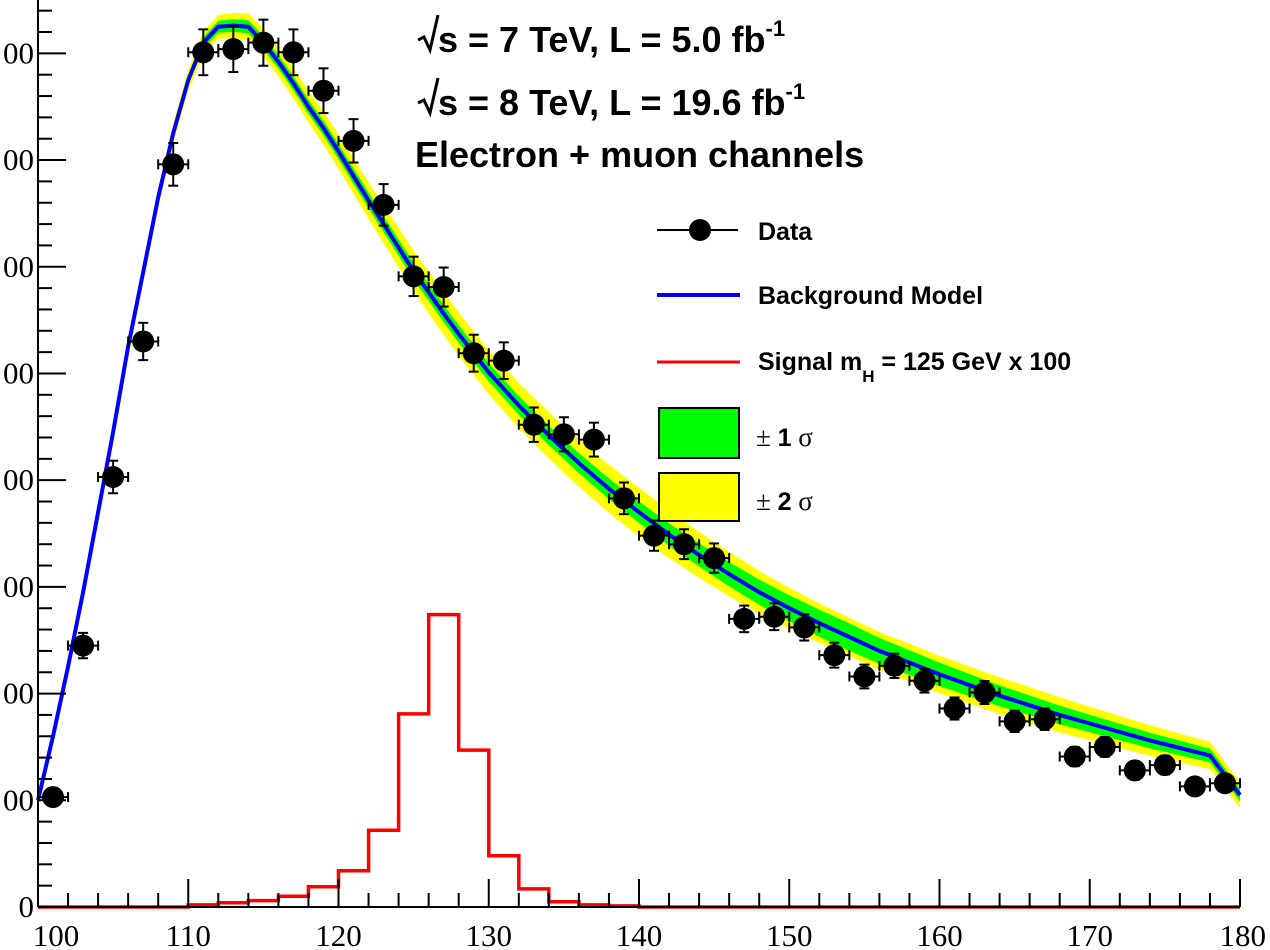  I want to click on legend-label-2sigma-symbol: σ, so click(802, 501).